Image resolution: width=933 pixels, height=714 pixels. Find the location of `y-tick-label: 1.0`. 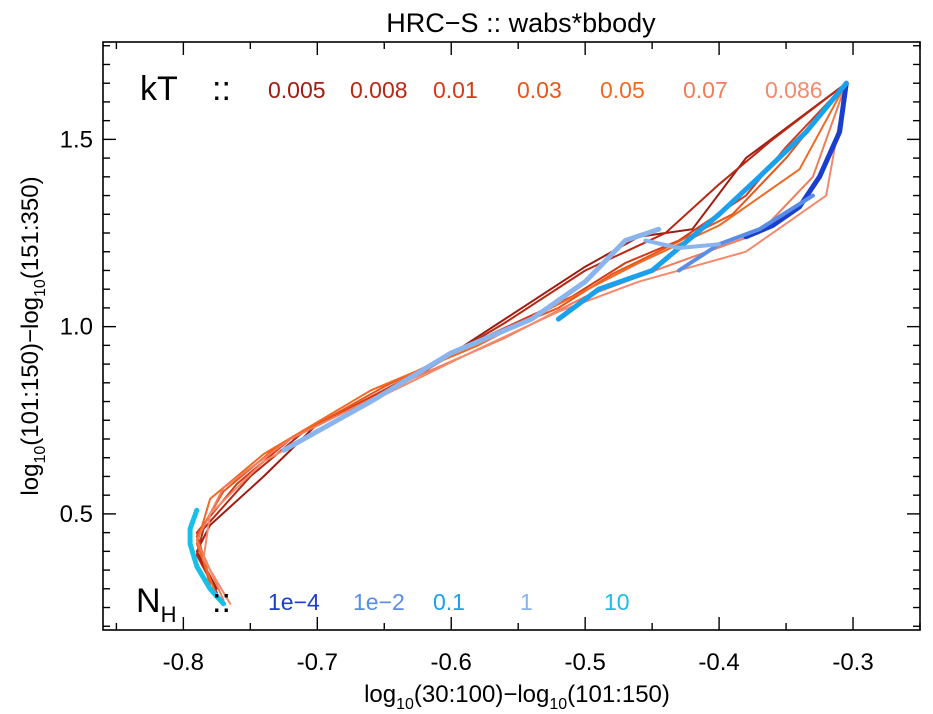

y-tick-label: 1.0 is located at coordinates (76, 327).